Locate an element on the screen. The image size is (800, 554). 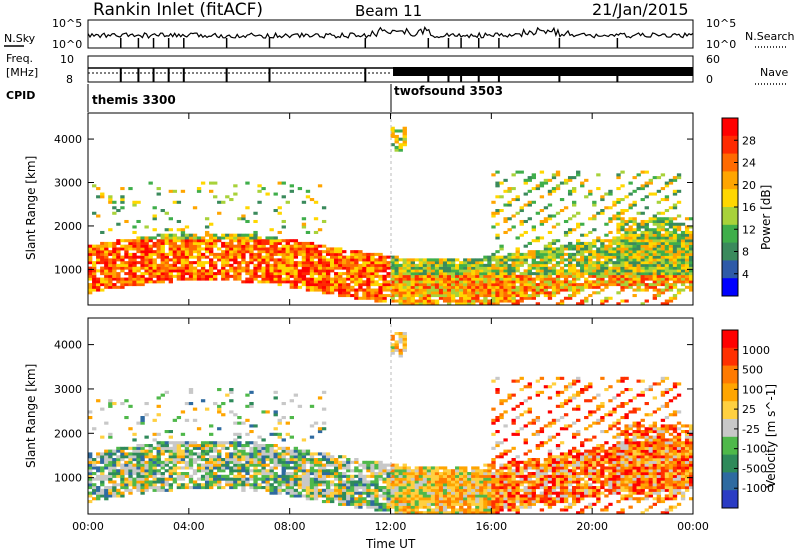
nsearch-label: N.Search is located at coordinates (770, 36).